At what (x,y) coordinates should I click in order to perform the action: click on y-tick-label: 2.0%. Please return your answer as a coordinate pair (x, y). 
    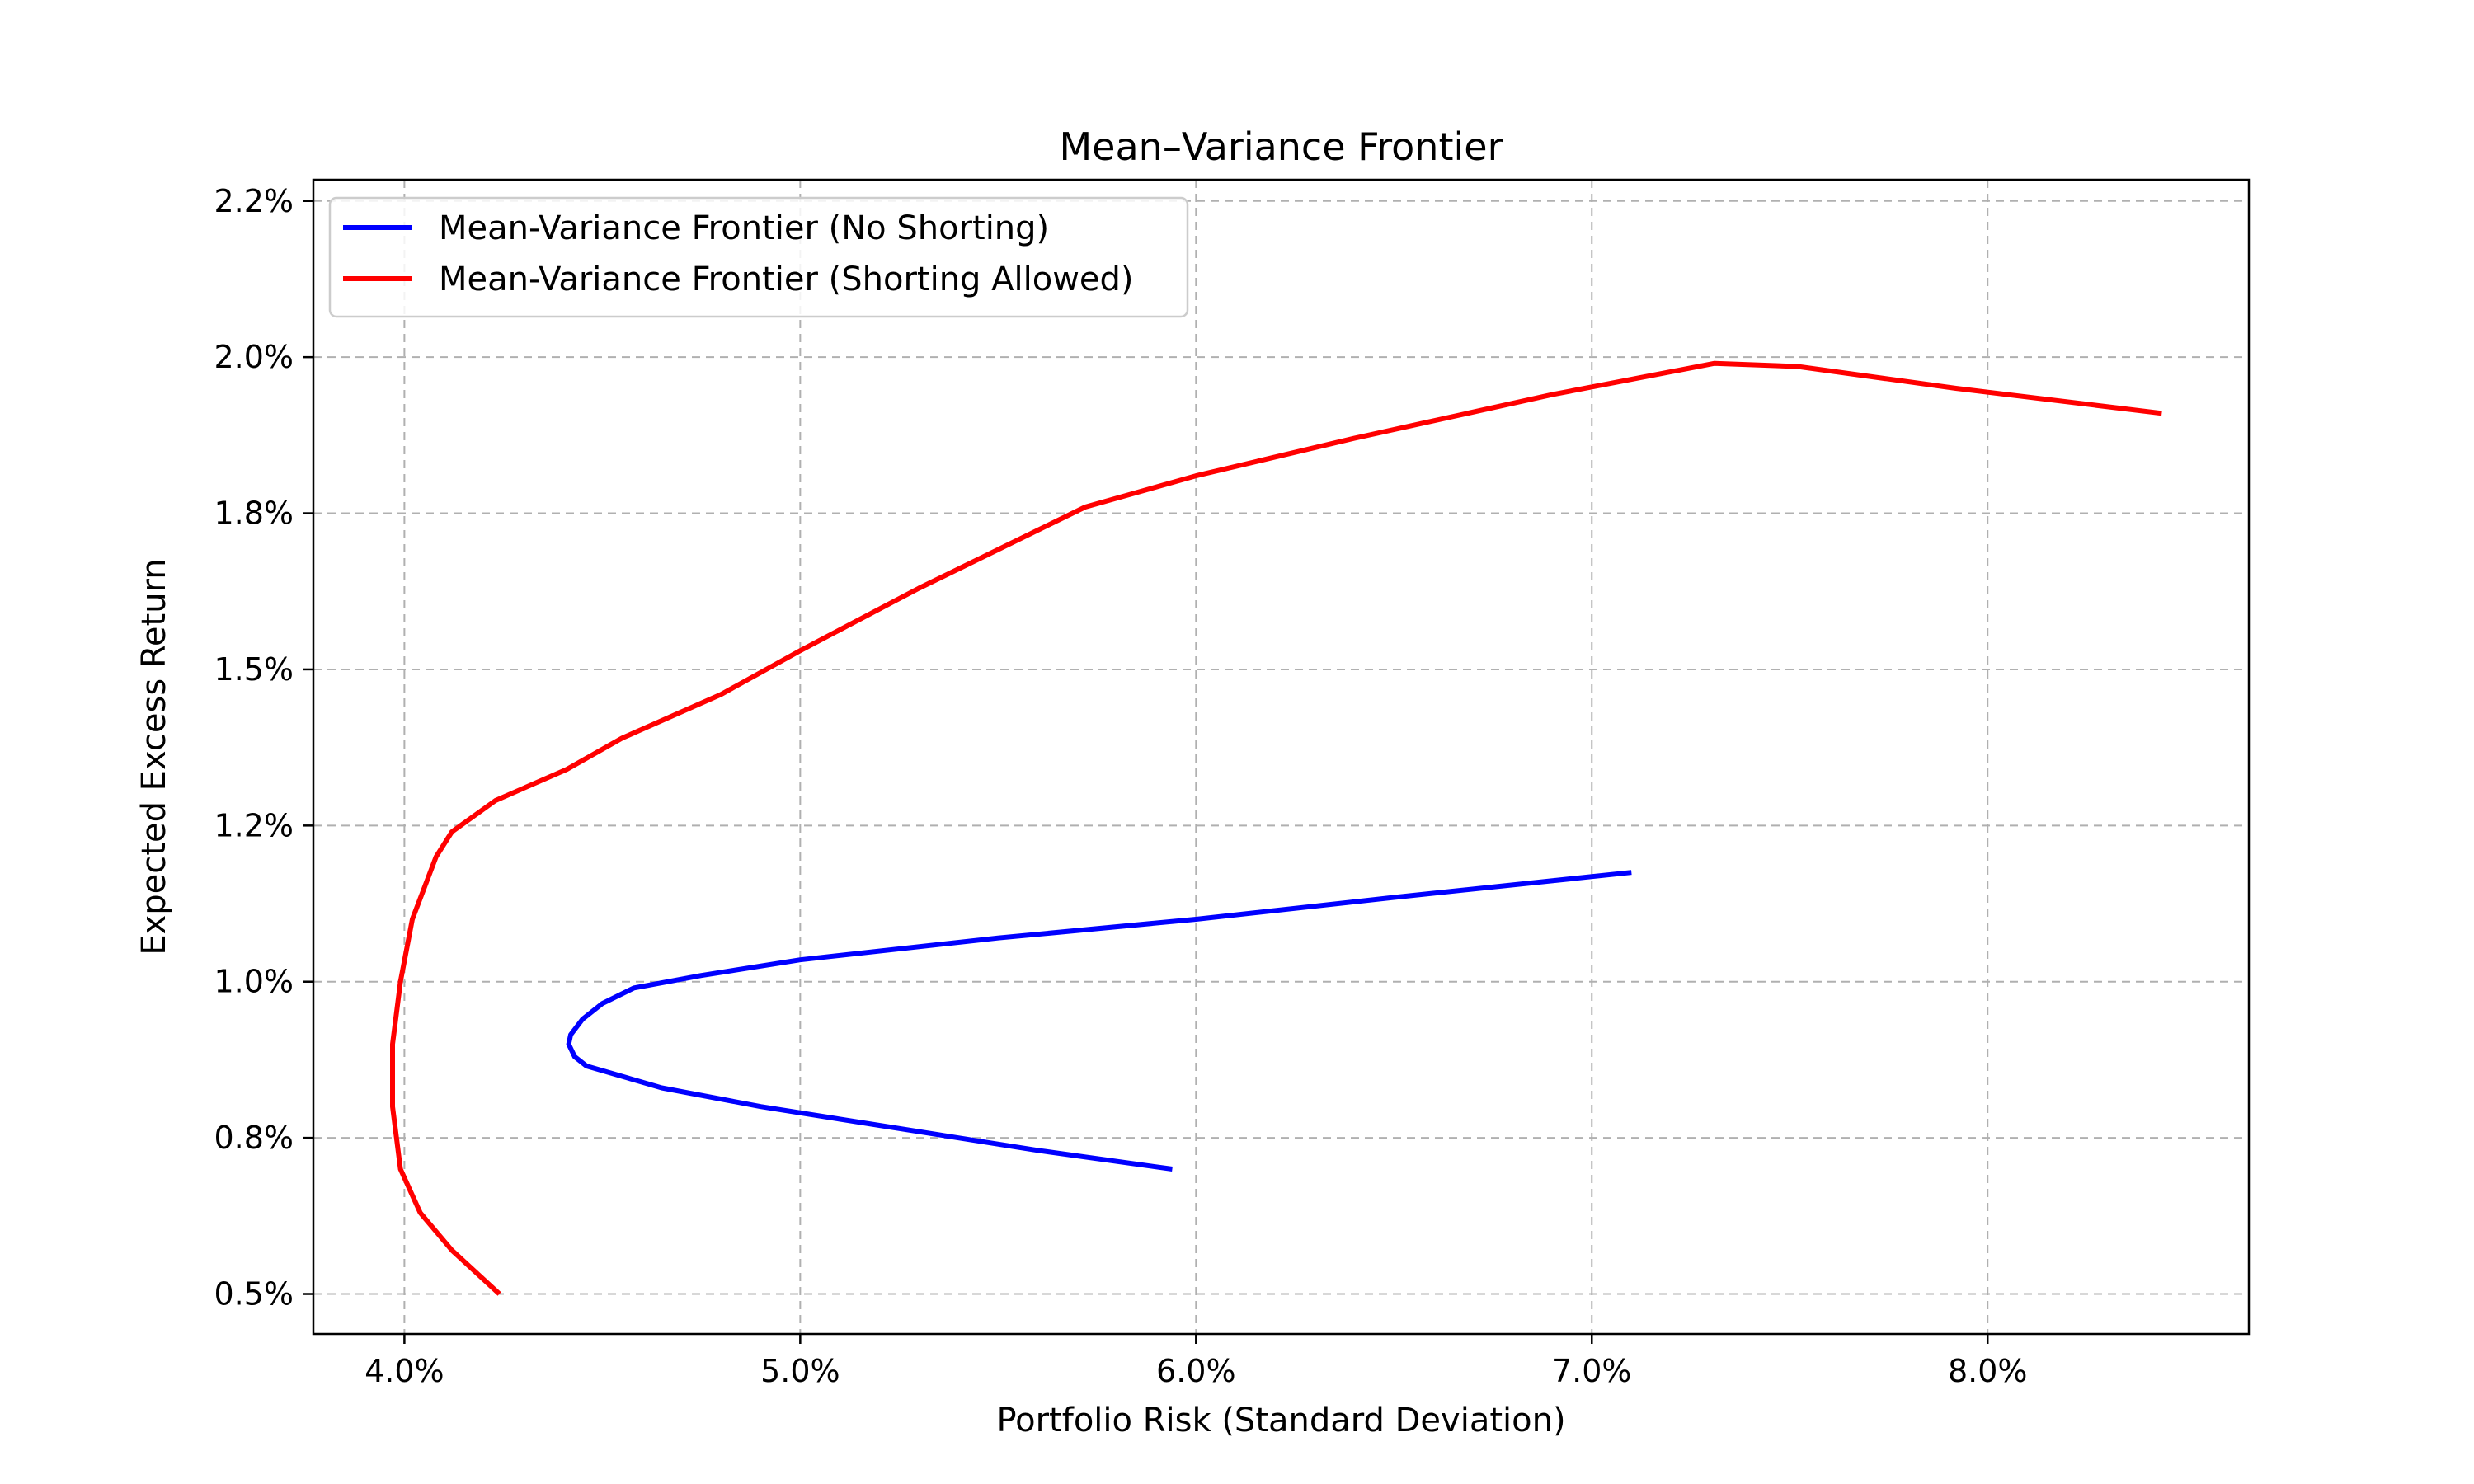
    Looking at the image, I should click on (254, 357).